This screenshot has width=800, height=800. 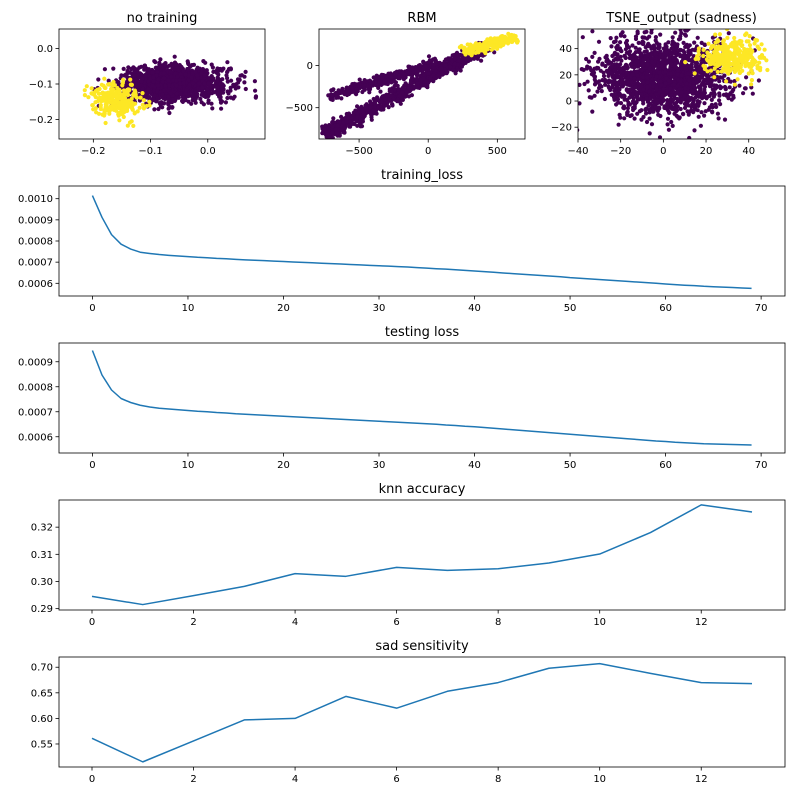 What do you see at coordinates (299, 108) in the screenshot?
I see `y-tick-label: −500` at bounding box center [299, 108].